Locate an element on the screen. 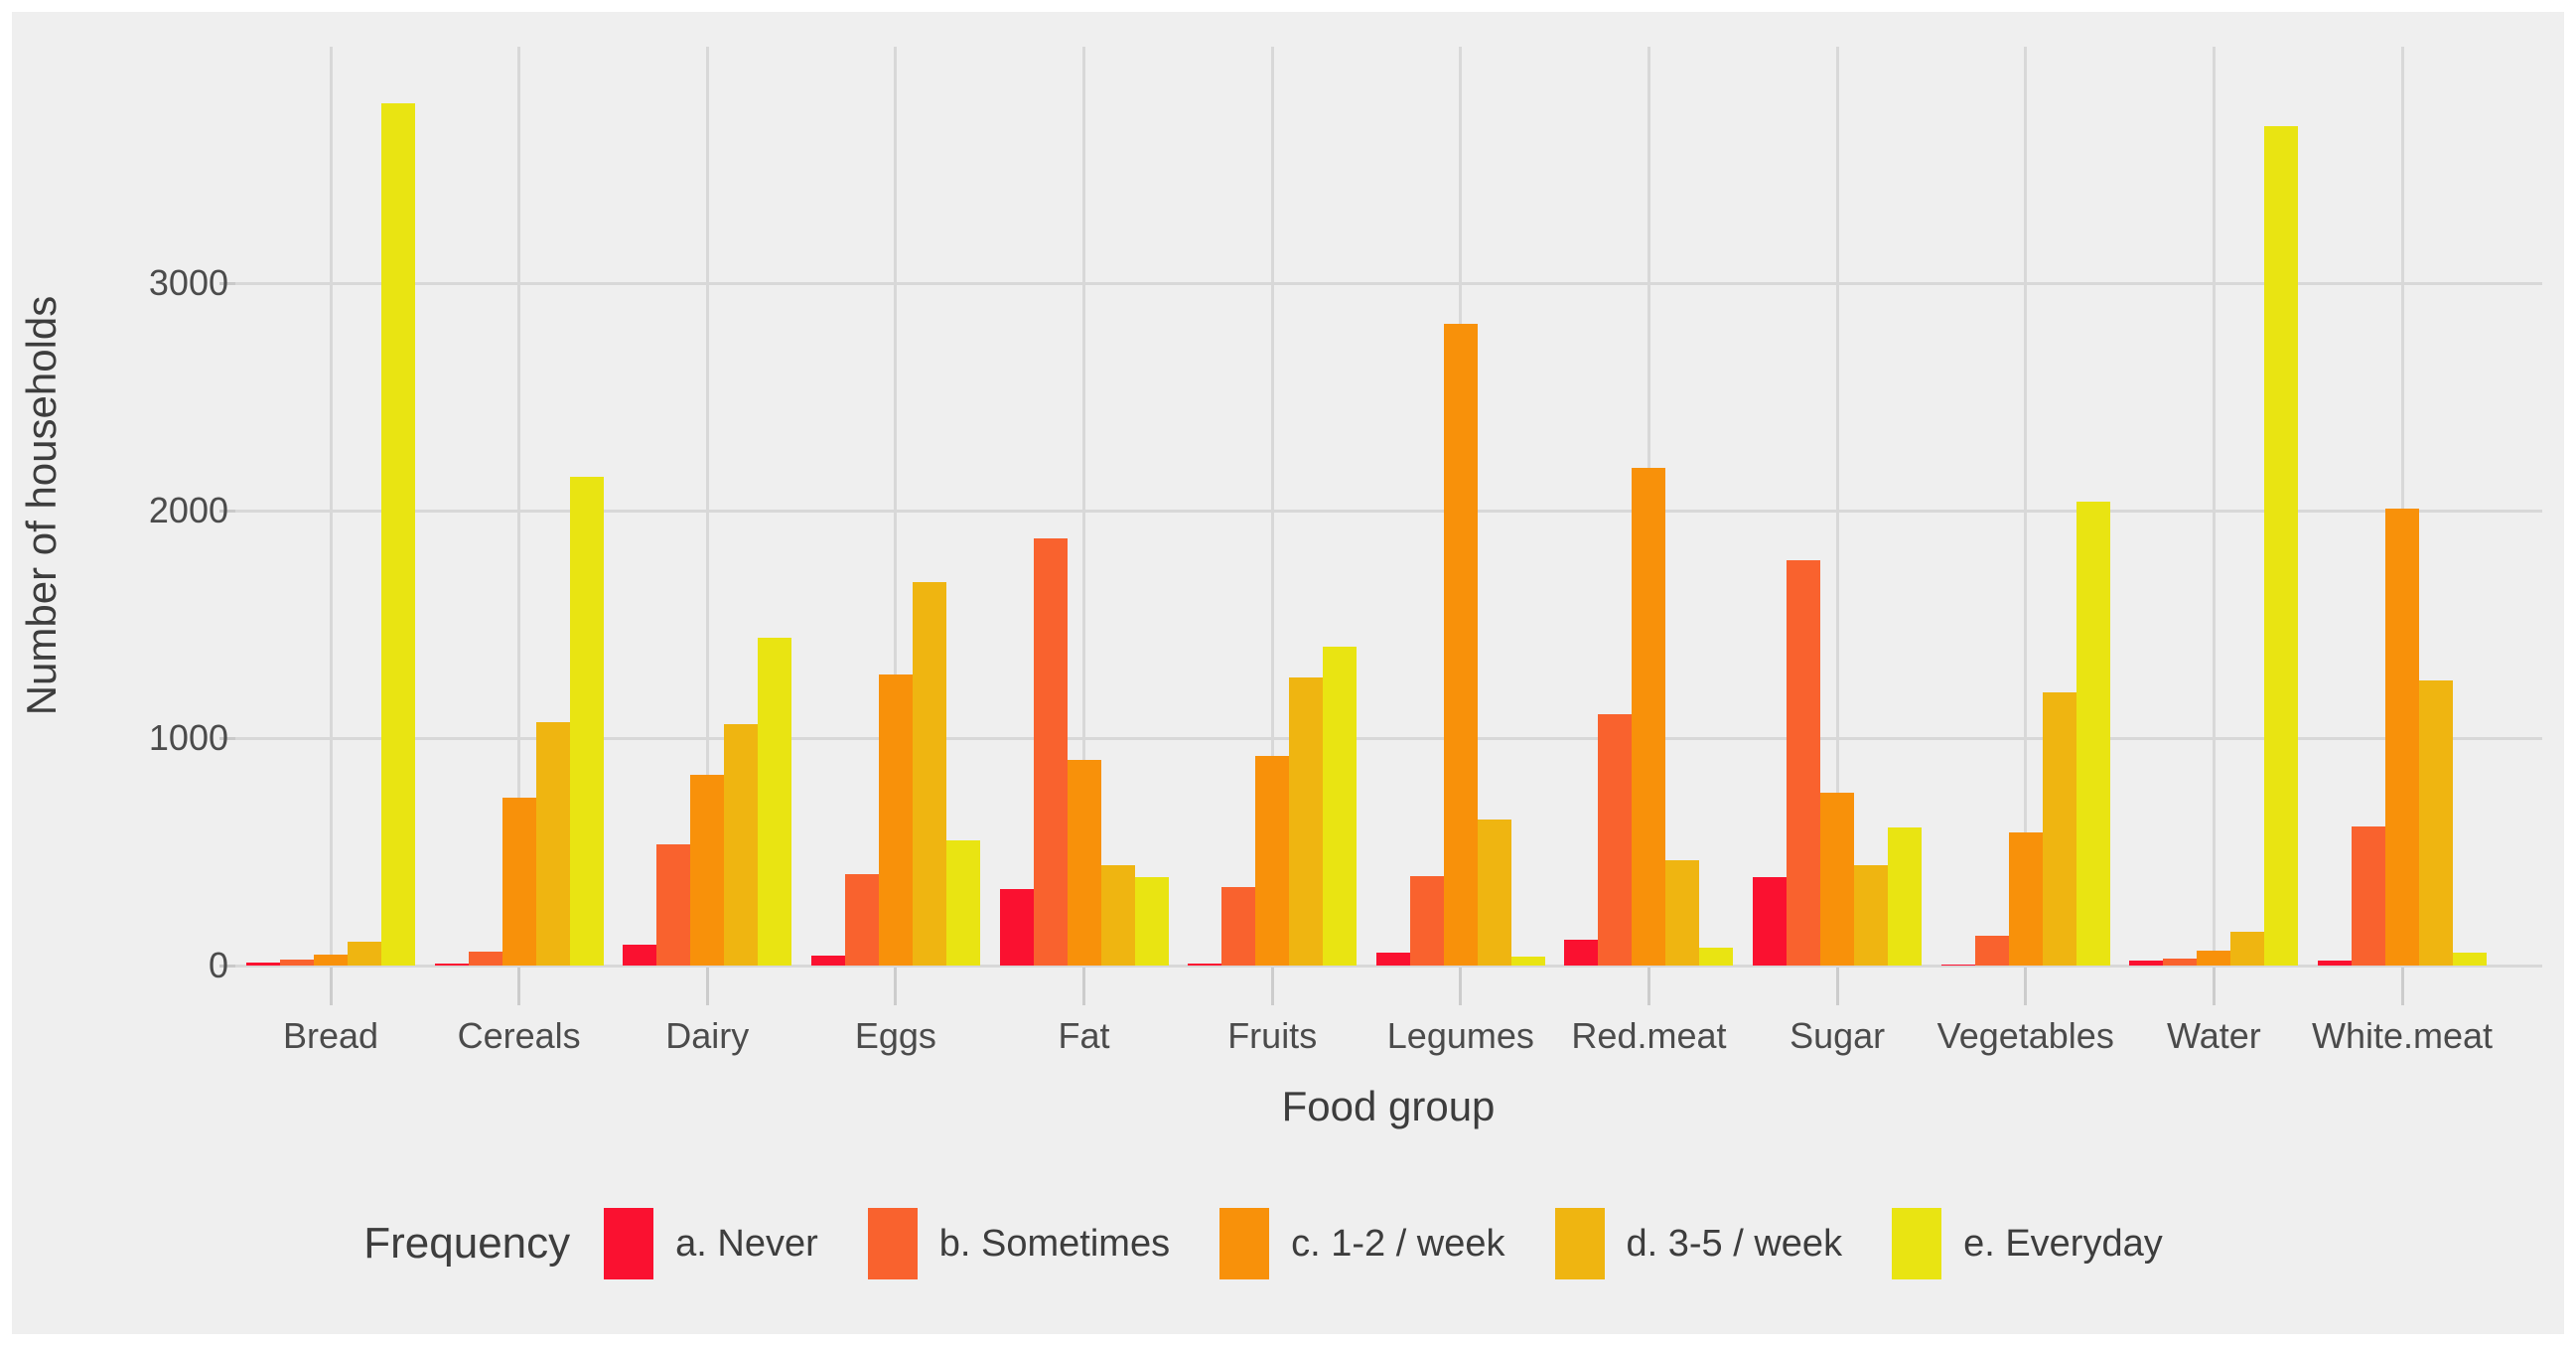  legend-label: e. Everyday is located at coordinates (2063, 1243).